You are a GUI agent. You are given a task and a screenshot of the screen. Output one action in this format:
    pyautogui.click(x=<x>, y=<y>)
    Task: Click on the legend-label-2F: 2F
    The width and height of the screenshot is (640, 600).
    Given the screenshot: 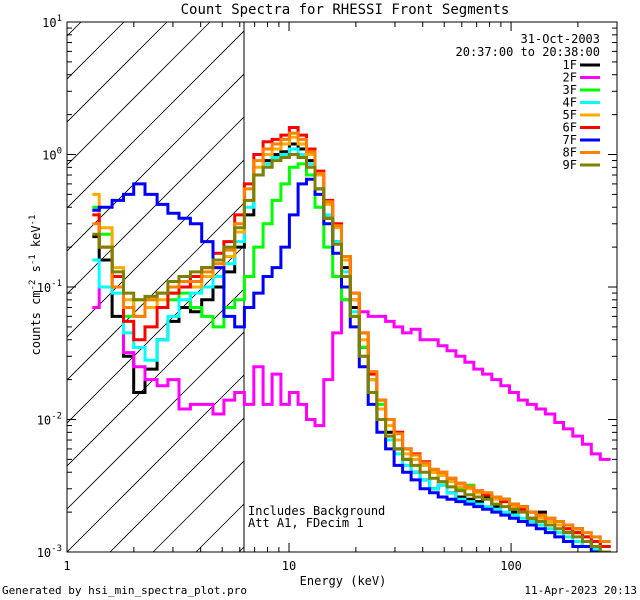 What is the action you would take?
    pyautogui.click(x=570, y=78)
    